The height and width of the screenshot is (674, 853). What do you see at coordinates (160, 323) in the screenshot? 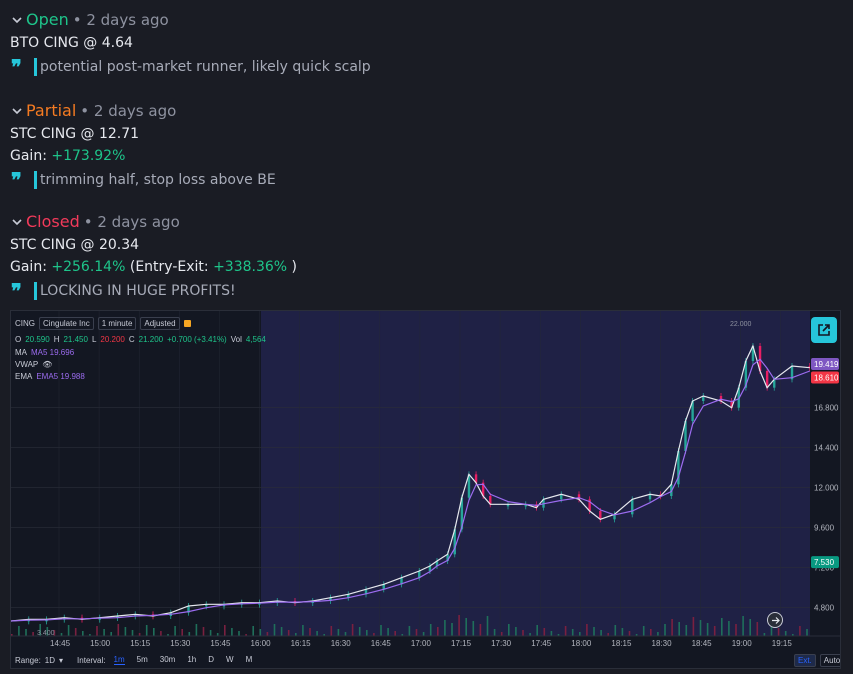
I see `adjust-tag: Adjusted` at bounding box center [160, 323].